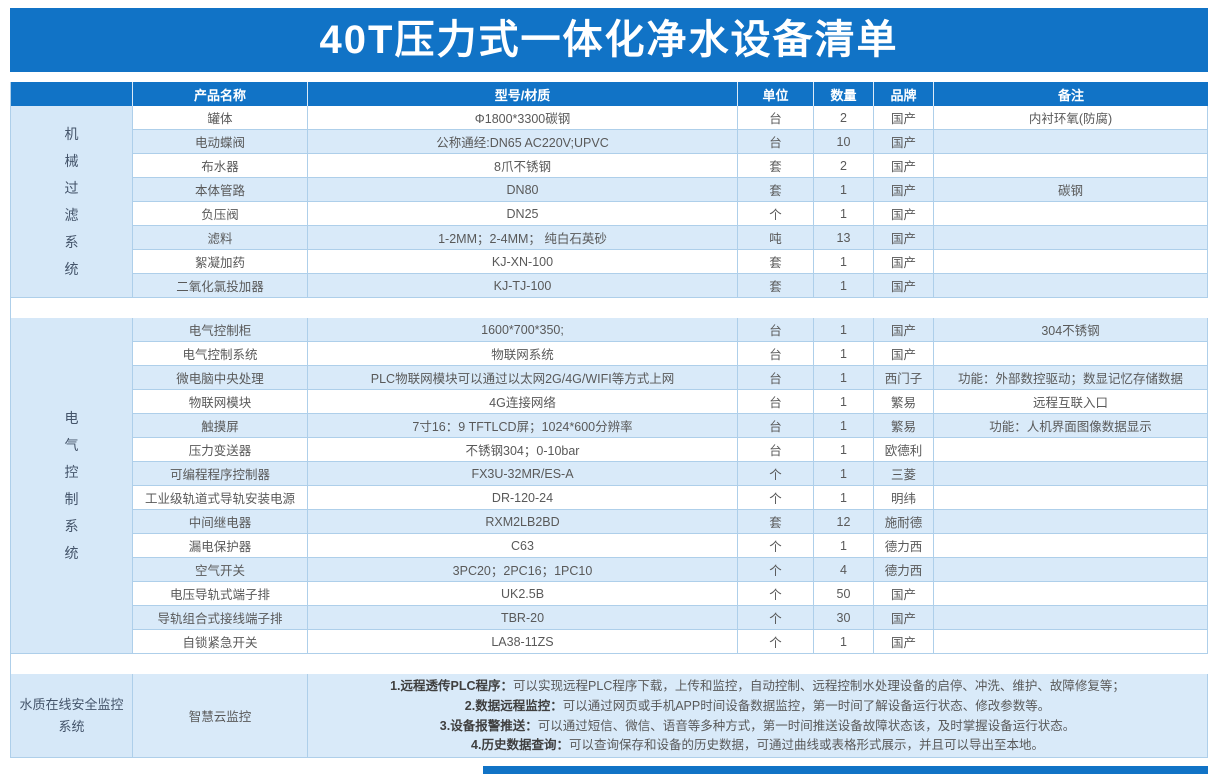 The height and width of the screenshot is (774, 1208). Describe the element at coordinates (220, 166) in the screenshot. I see `cell-product-name: 布水器` at that location.